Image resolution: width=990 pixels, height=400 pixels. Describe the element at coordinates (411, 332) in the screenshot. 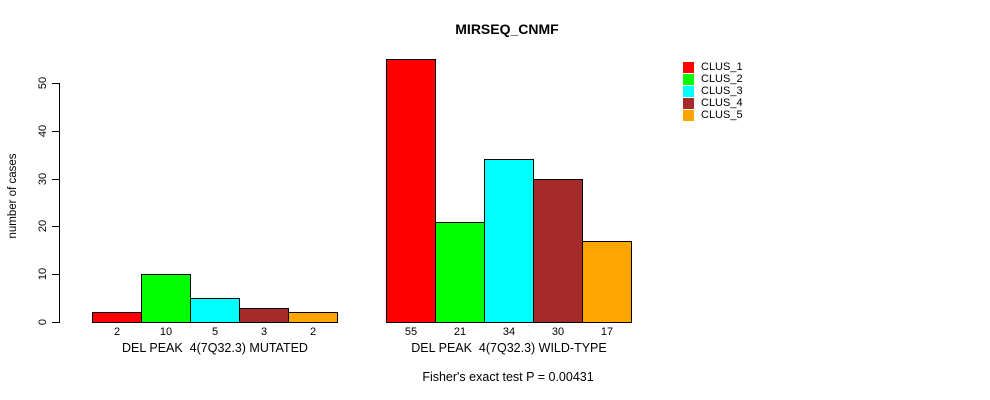

I see `bar-value-label: 55` at that location.